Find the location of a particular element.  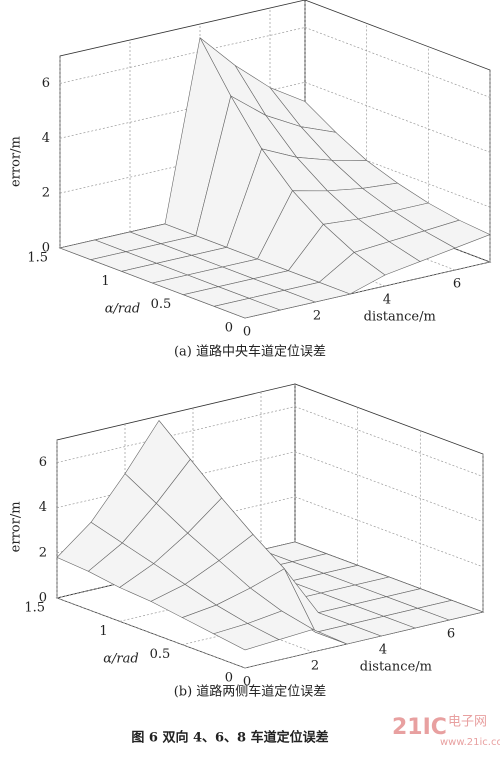

watermark-url: www.21ic.com is located at coordinates (470, 742).